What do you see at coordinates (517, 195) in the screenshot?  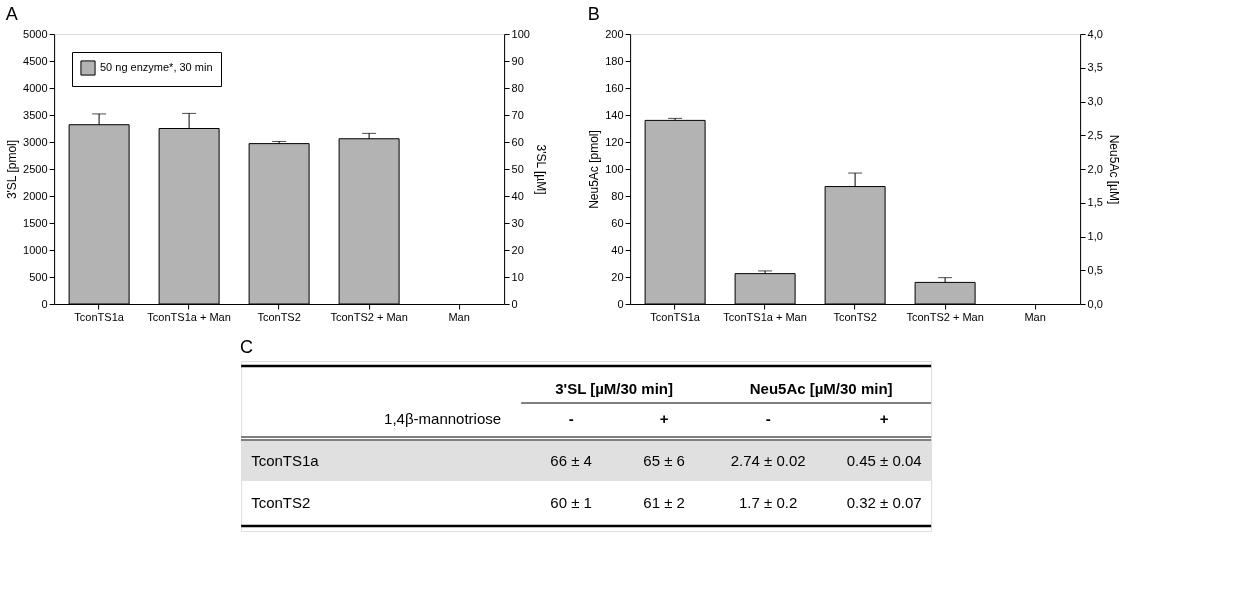 I see `y2-tick-label: 40` at bounding box center [517, 195].